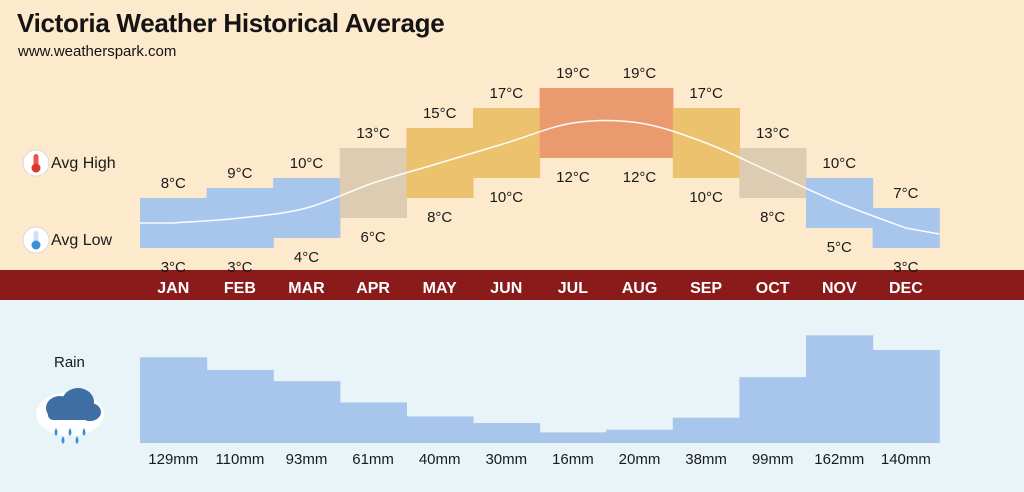 The image size is (1024, 492). What do you see at coordinates (239, 459) in the screenshot?
I see `rain-label-feb: 110mm` at bounding box center [239, 459].